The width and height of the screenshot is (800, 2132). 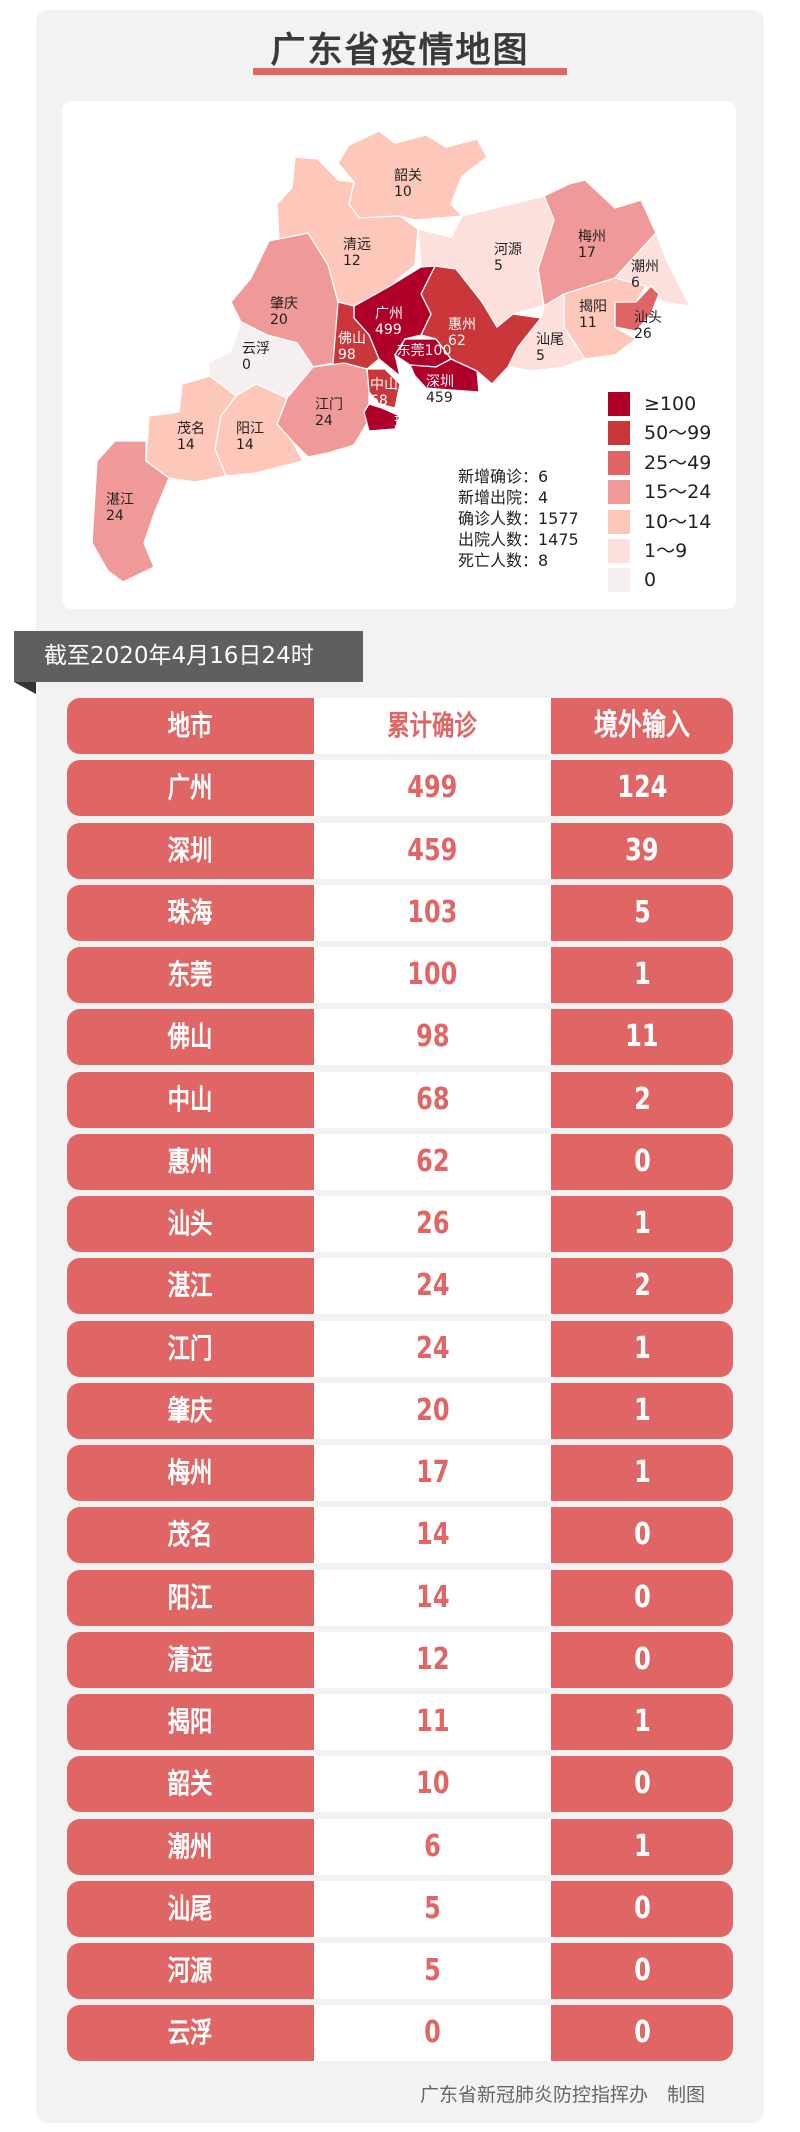 I want to click on cell-confirmed: 100, so click(x=432, y=975).